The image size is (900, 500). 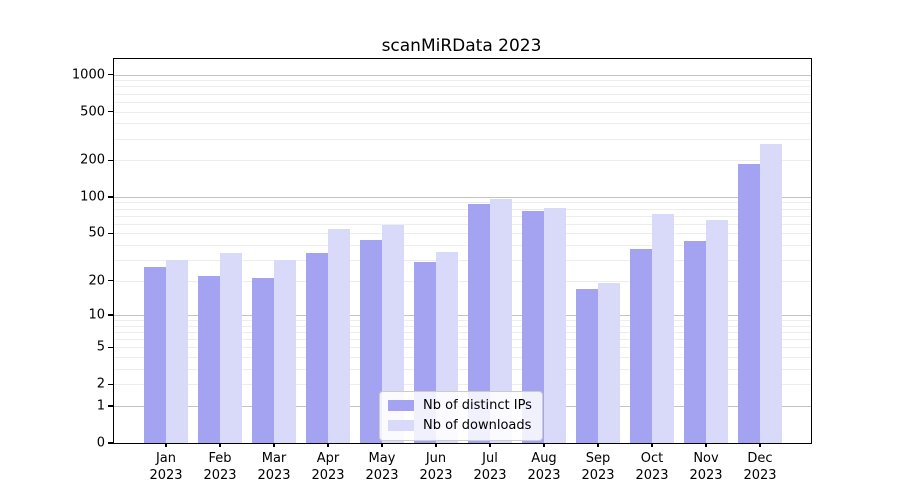 I want to click on bar-jul-downloads, so click(x=501, y=320).